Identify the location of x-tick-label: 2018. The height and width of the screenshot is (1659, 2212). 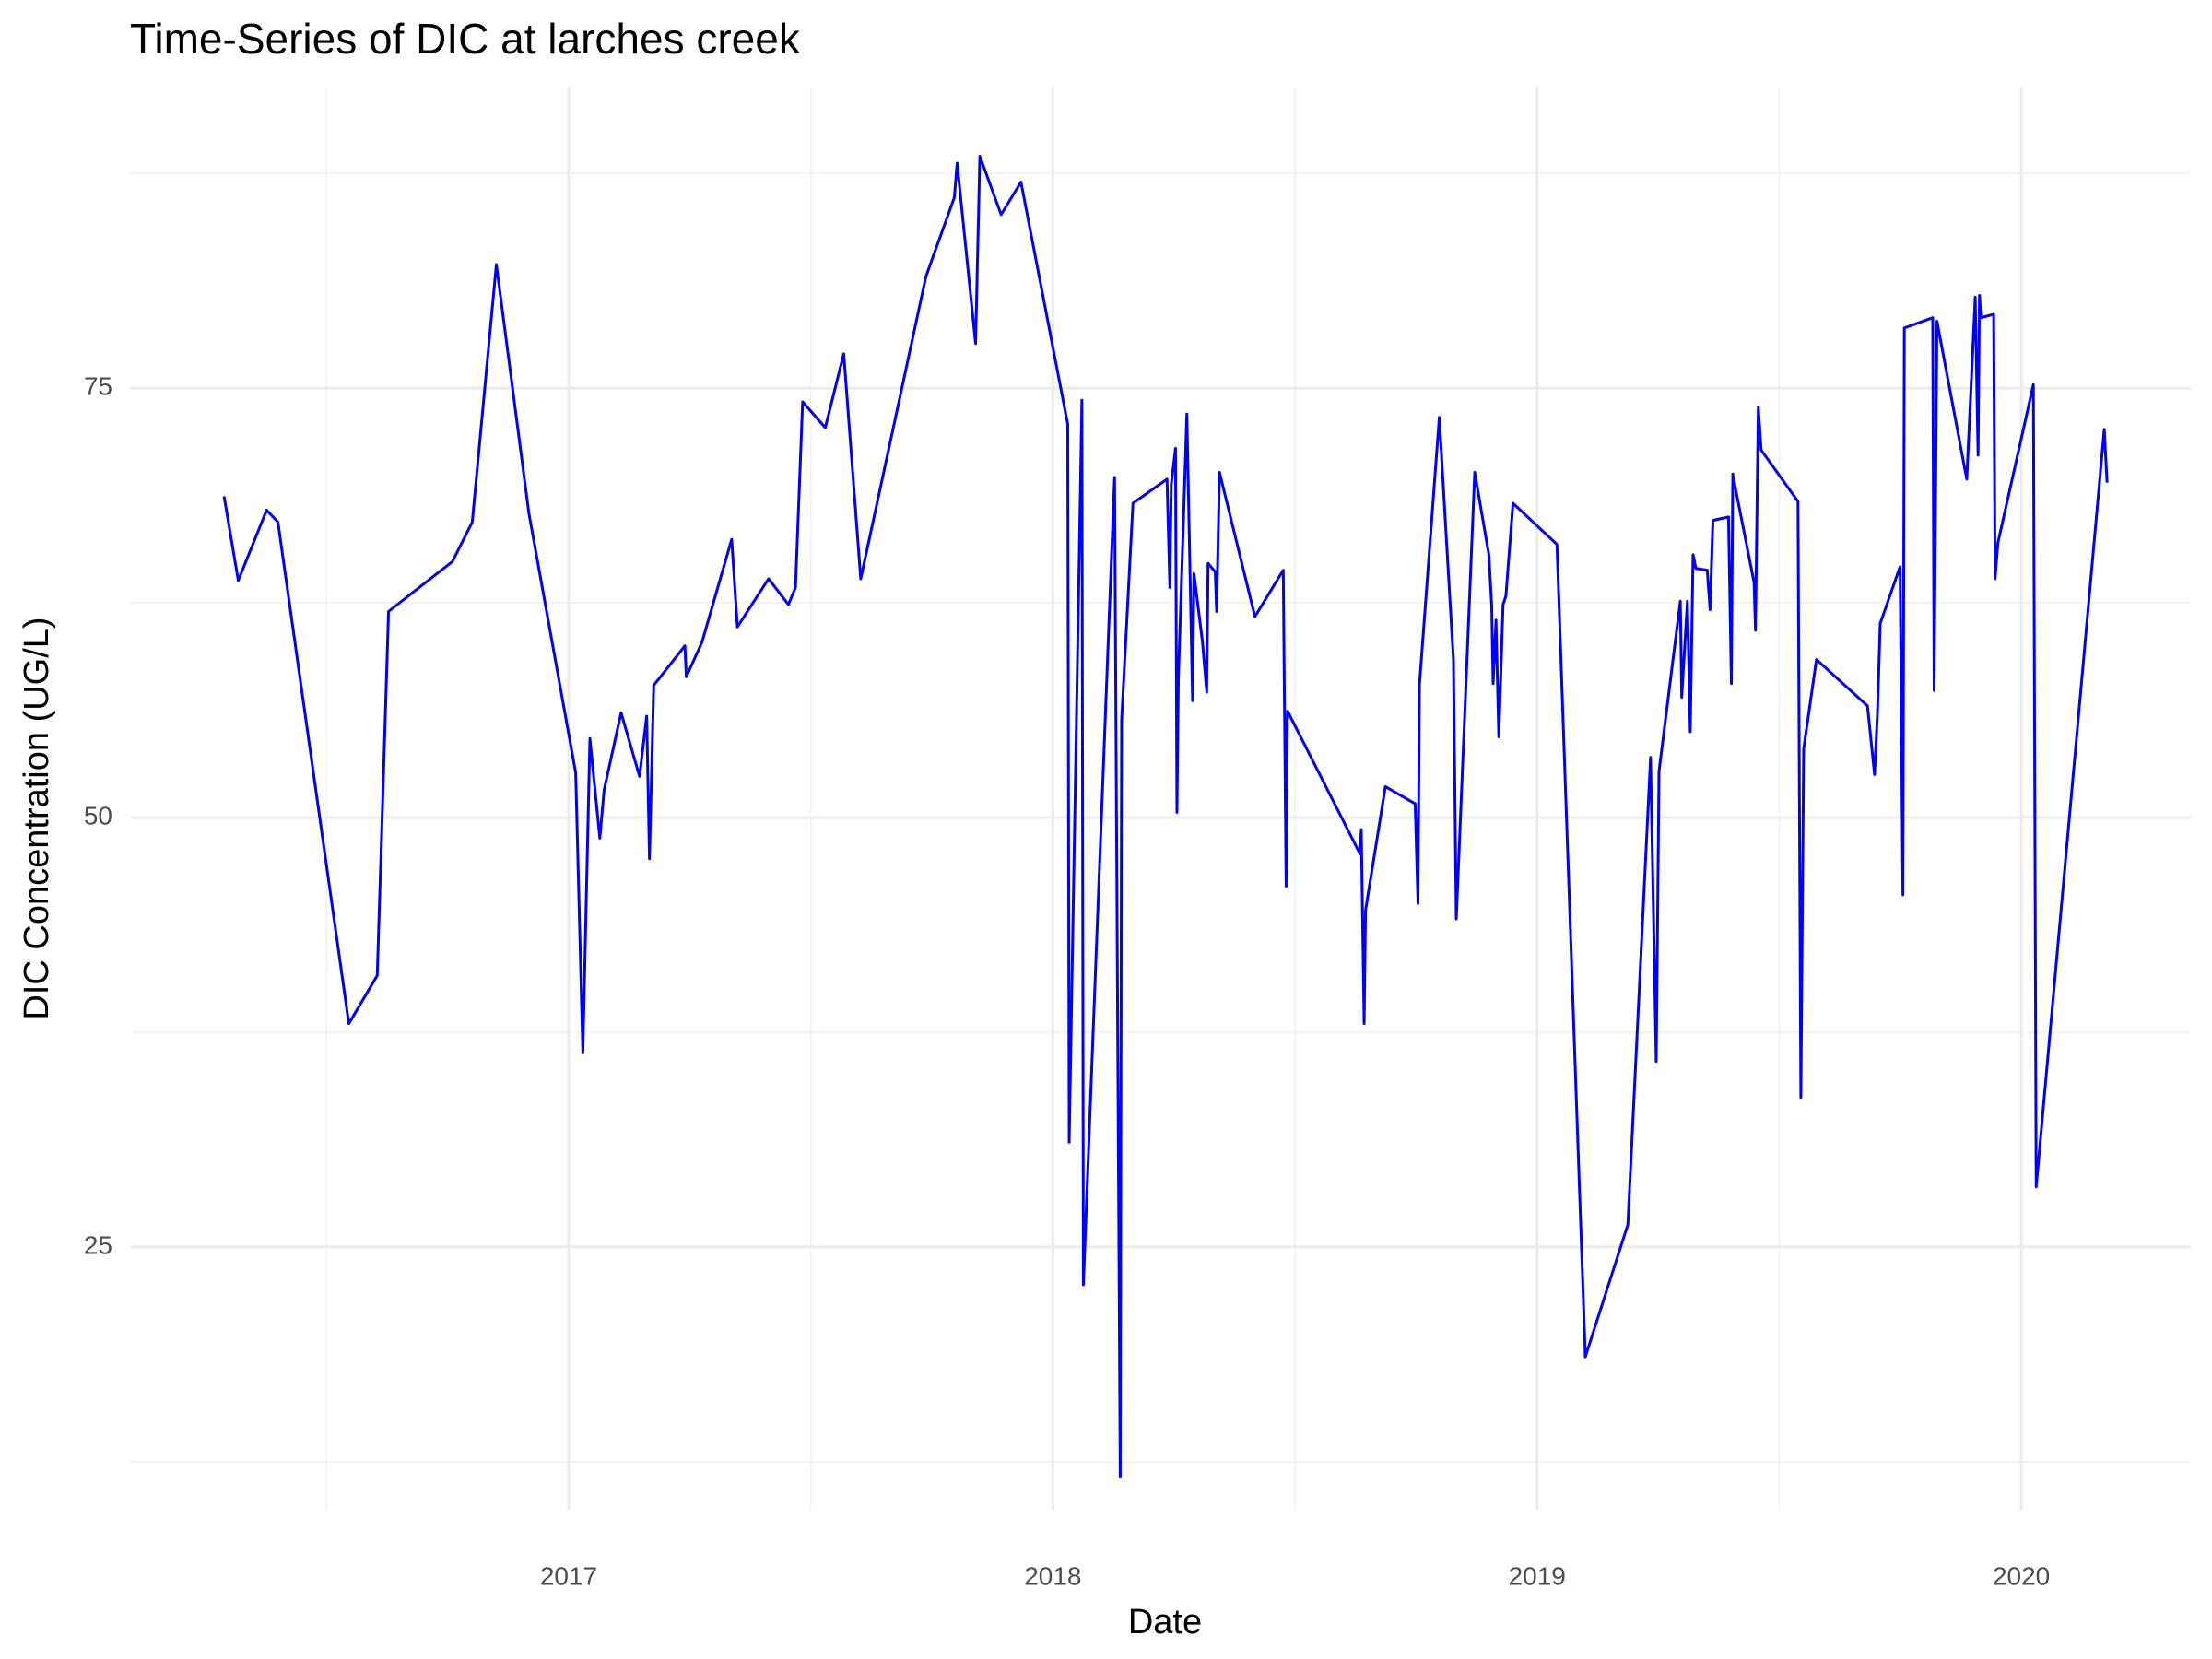
(1052, 1575).